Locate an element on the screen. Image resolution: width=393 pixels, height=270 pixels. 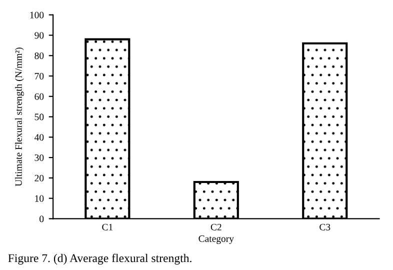
y-tick-label: 60 is located at coordinates (39, 96).